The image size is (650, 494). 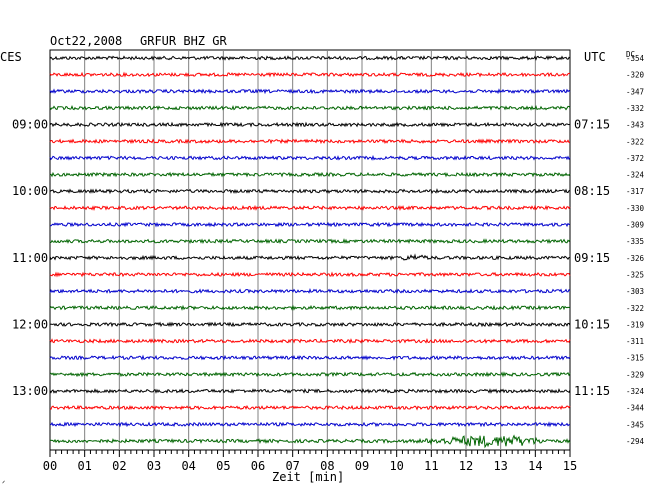 What do you see at coordinates (30, 258) in the screenshot?
I see `left-hour-label: 11:00` at bounding box center [30, 258].